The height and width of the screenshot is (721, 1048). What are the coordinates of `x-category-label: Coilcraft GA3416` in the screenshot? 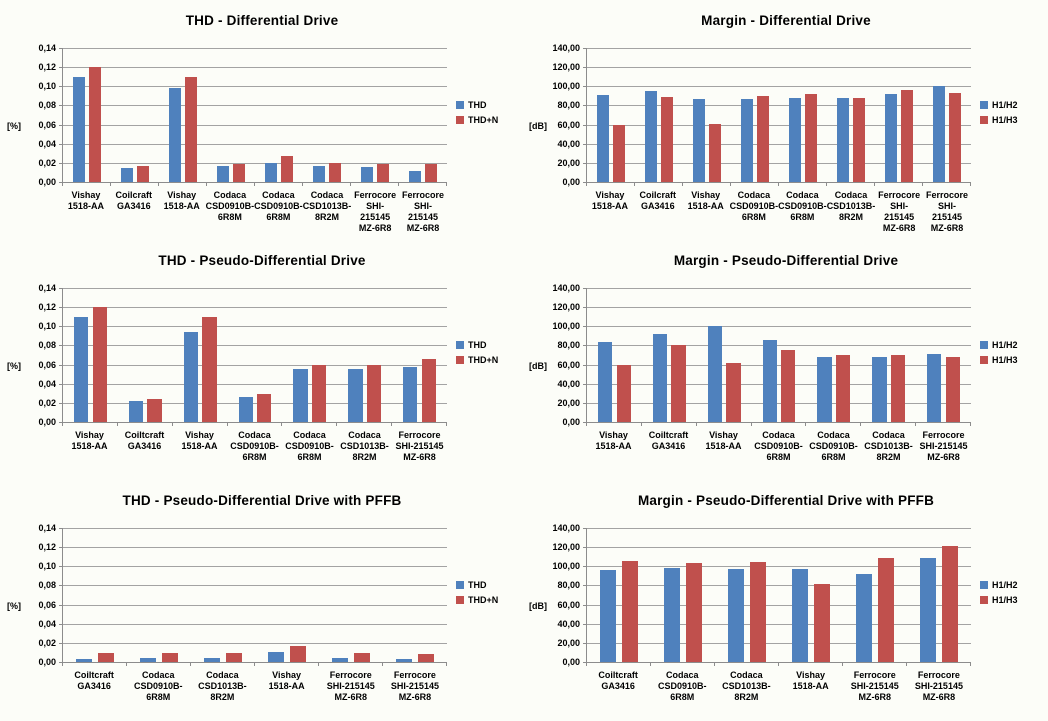 It's located at (658, 212).